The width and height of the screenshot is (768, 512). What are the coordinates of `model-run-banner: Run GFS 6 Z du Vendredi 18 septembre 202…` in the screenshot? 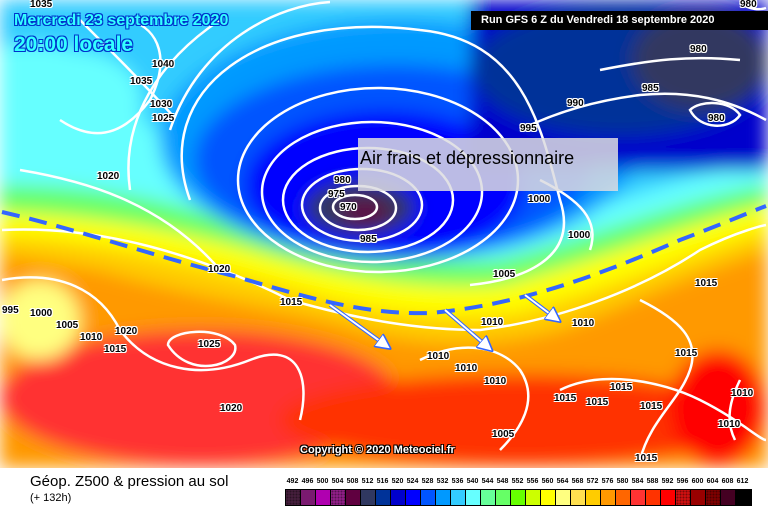 It's located at (619, 20).